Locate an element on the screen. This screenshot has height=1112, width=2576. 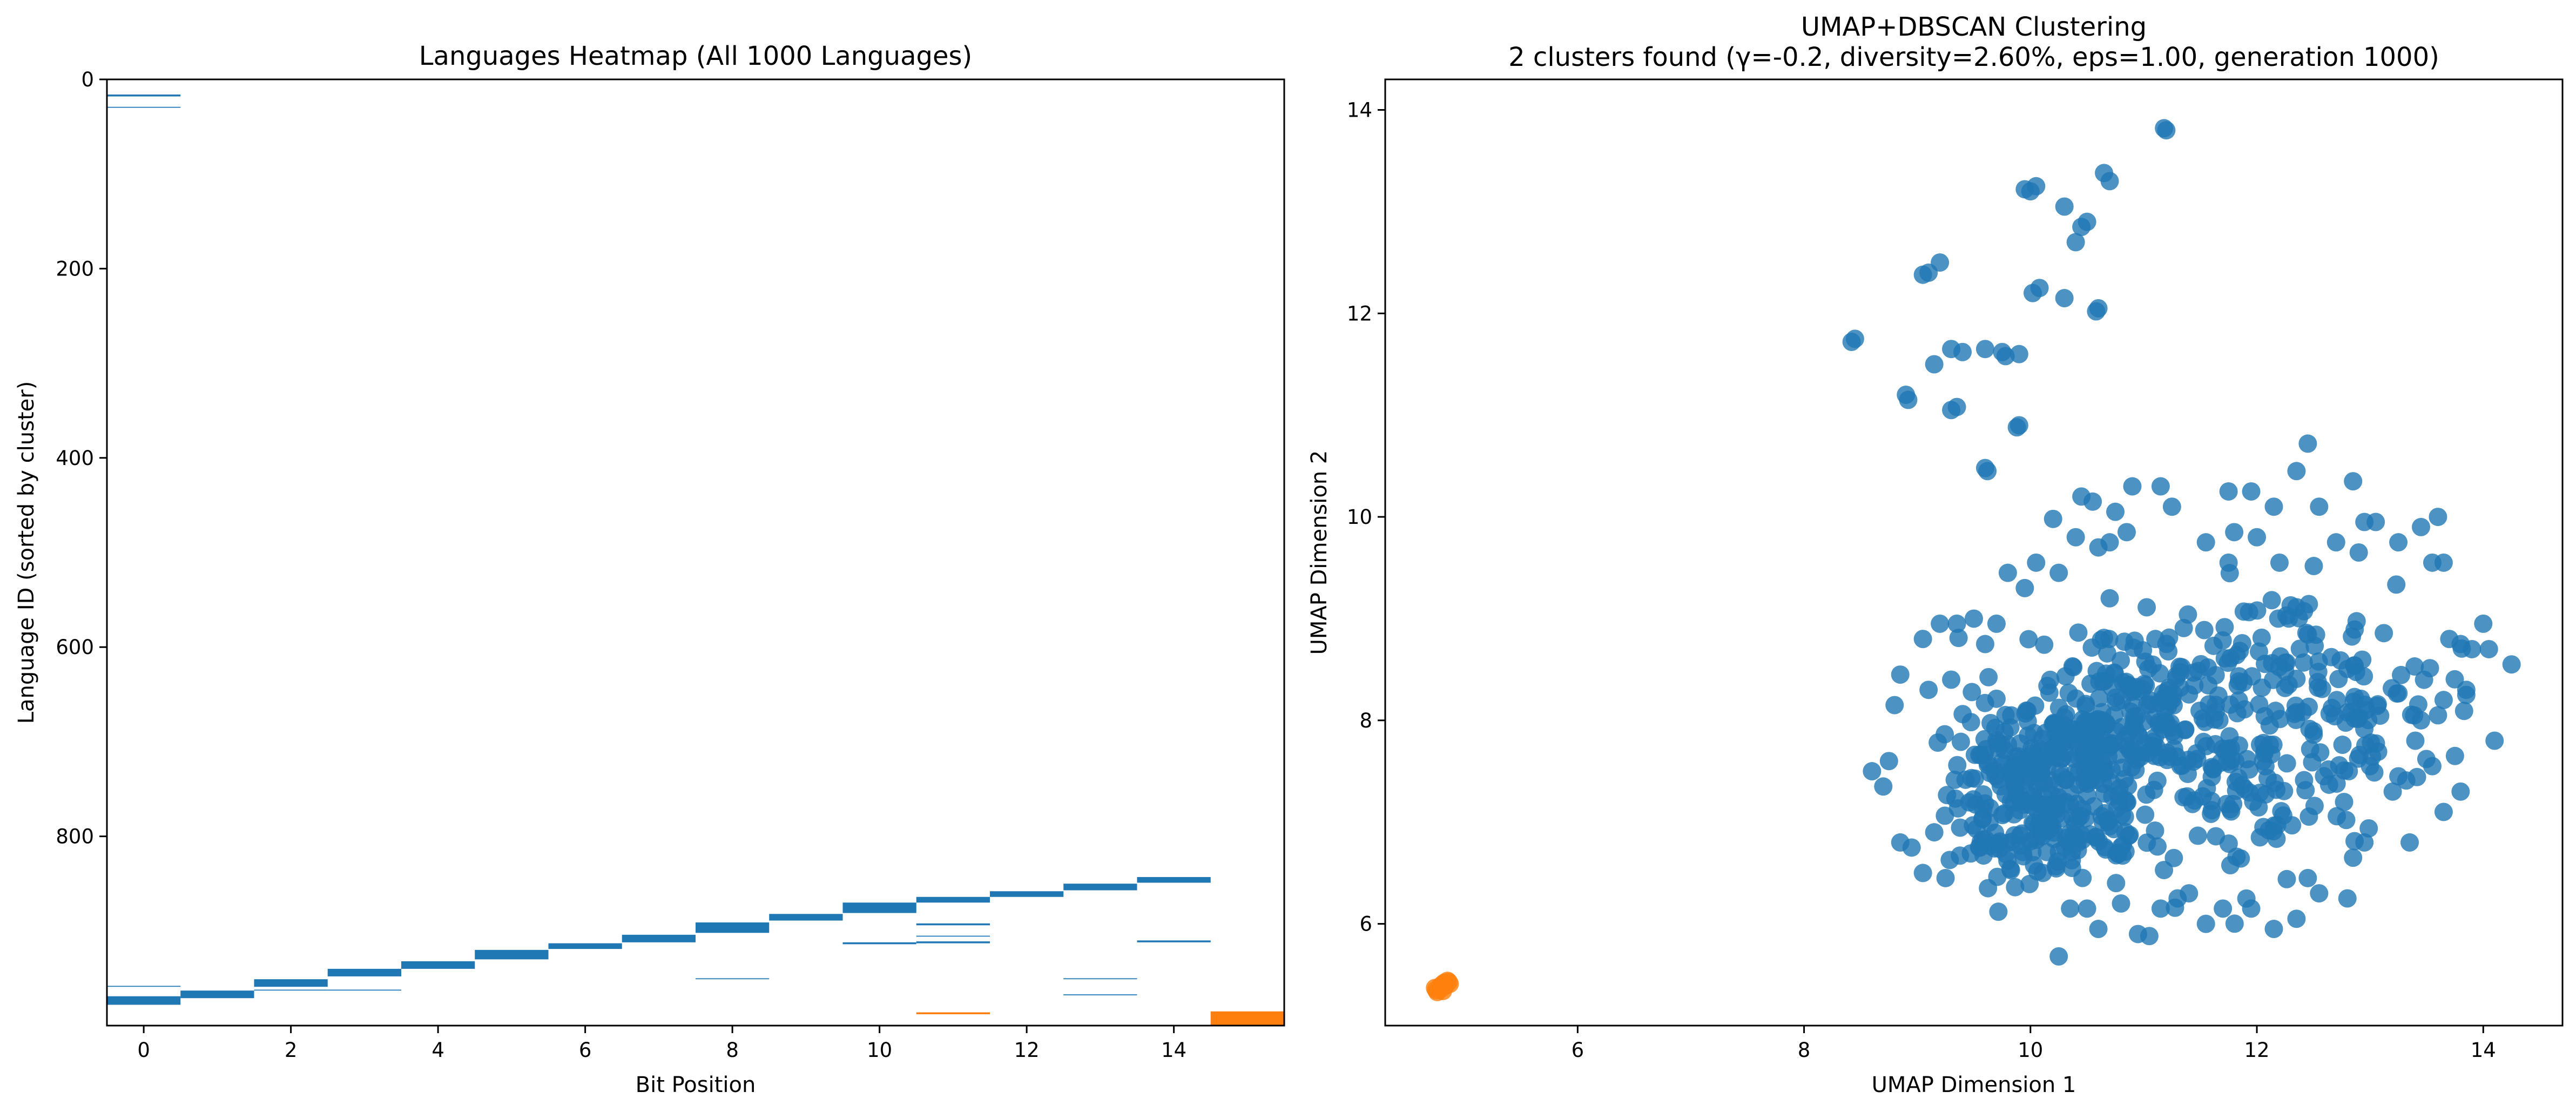
scatter-y-label: UMAP Dimension 2 is located at coordinates (1319, 552).